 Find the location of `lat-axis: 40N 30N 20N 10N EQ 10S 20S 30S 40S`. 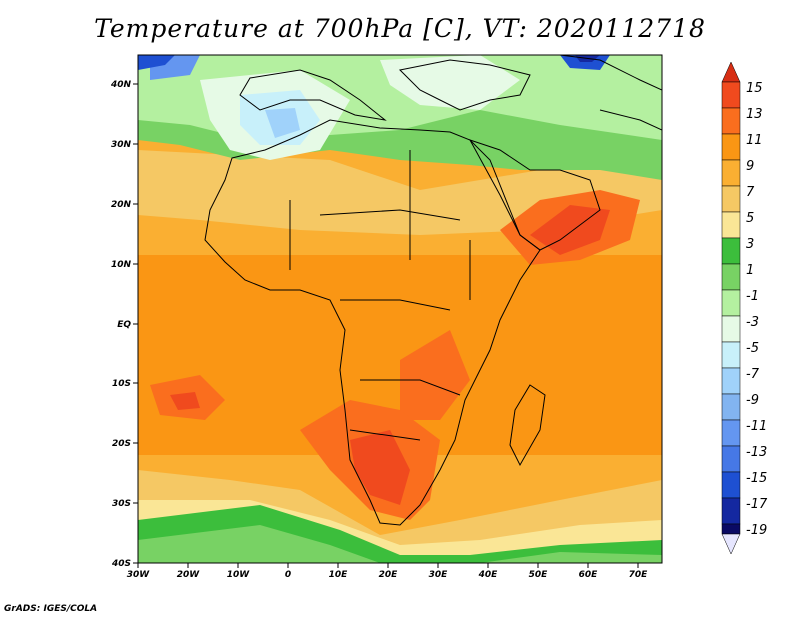

lat-axis: 40N 30N 20N 10N EQ 10S 20S 30S 40S is located at coordinates (124, 324).